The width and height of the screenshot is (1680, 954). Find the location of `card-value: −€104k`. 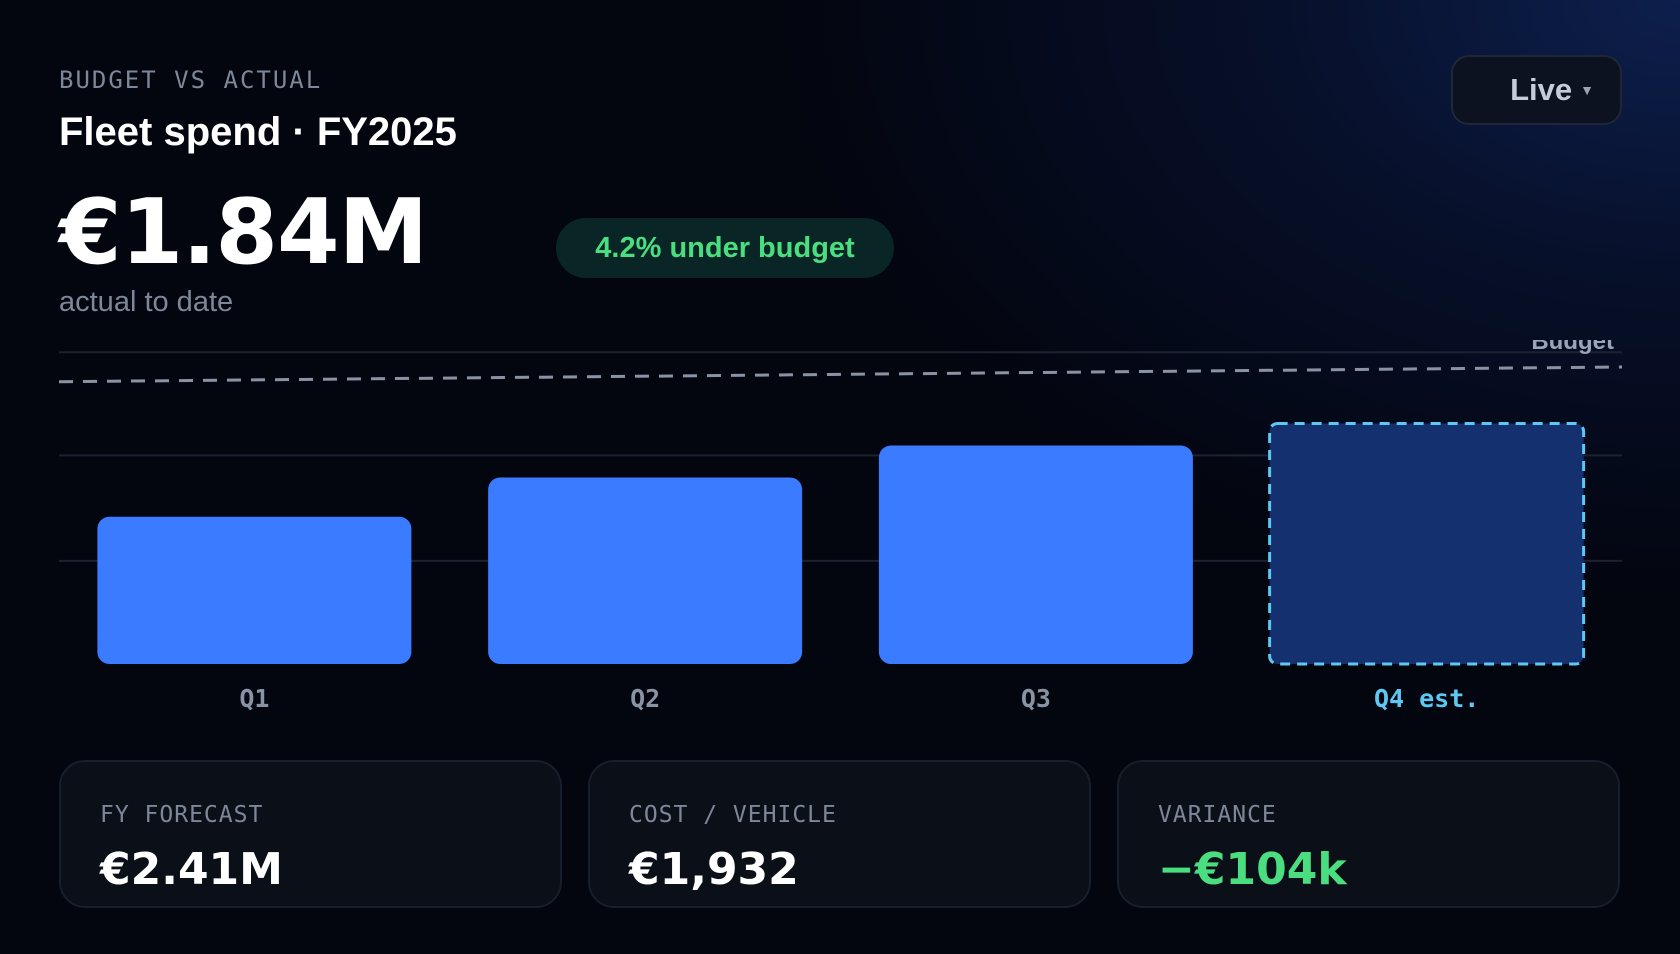

card-value: −€104k is located at coordinates (1252, 869).